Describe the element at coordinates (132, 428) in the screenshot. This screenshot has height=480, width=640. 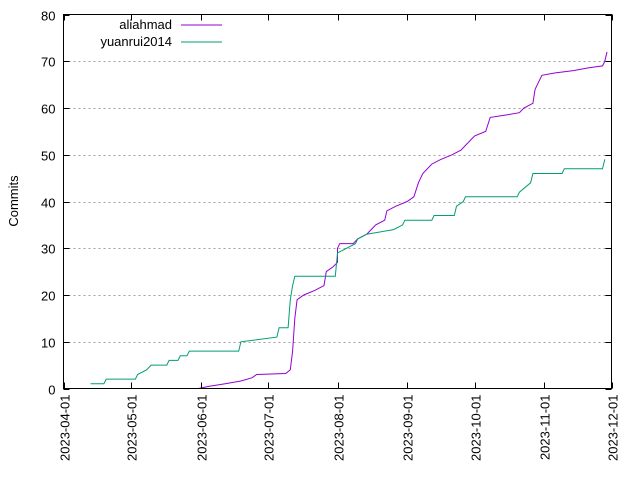
I see `x-tick-label: 2023-05-01` at that location.